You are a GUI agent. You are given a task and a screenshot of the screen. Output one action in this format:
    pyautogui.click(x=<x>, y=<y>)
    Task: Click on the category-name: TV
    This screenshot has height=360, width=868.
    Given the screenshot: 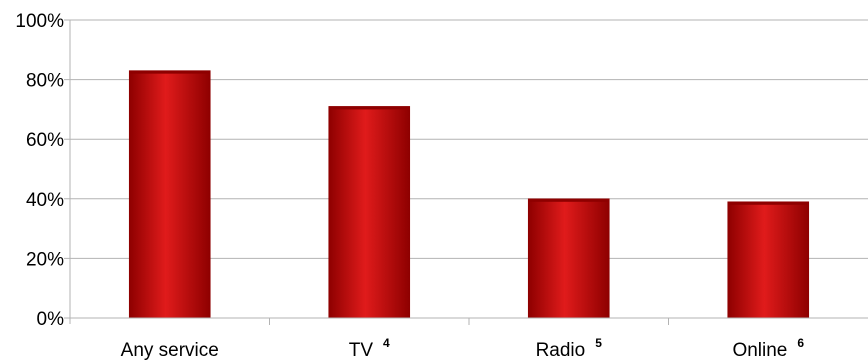 What is the action you would take?
    pyautogui.click(x=361, y=350)
    